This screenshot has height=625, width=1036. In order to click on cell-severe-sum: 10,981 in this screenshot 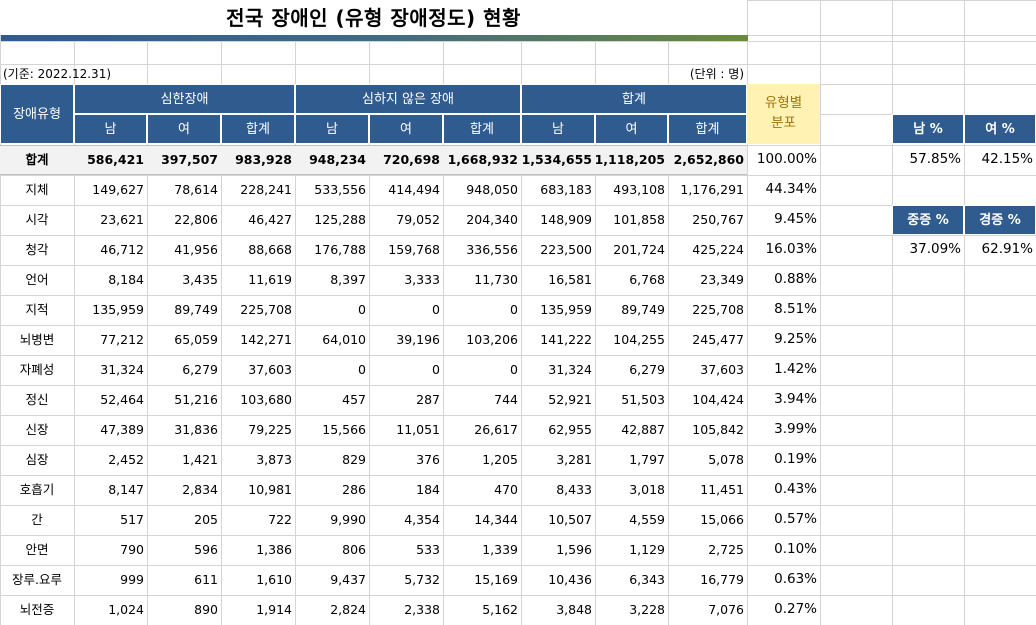, I will do `click(270, 489)`.